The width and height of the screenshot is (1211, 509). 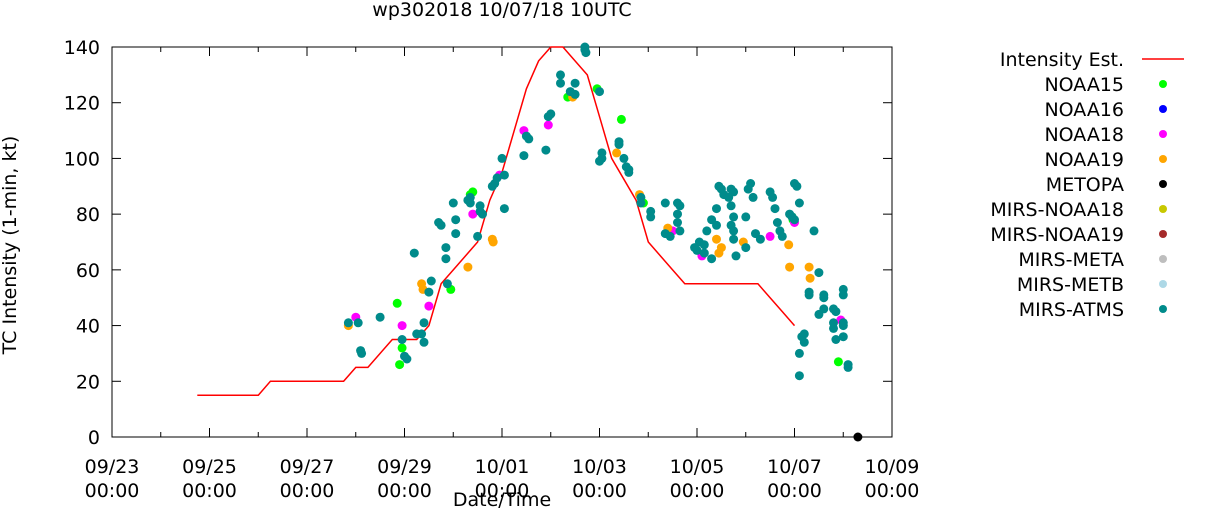 What do you see at coordinates (1062, 60) in the screenshot?
I see `legend-label-intensity-est: Intensity Est.` at bounding box center [1062, 60].